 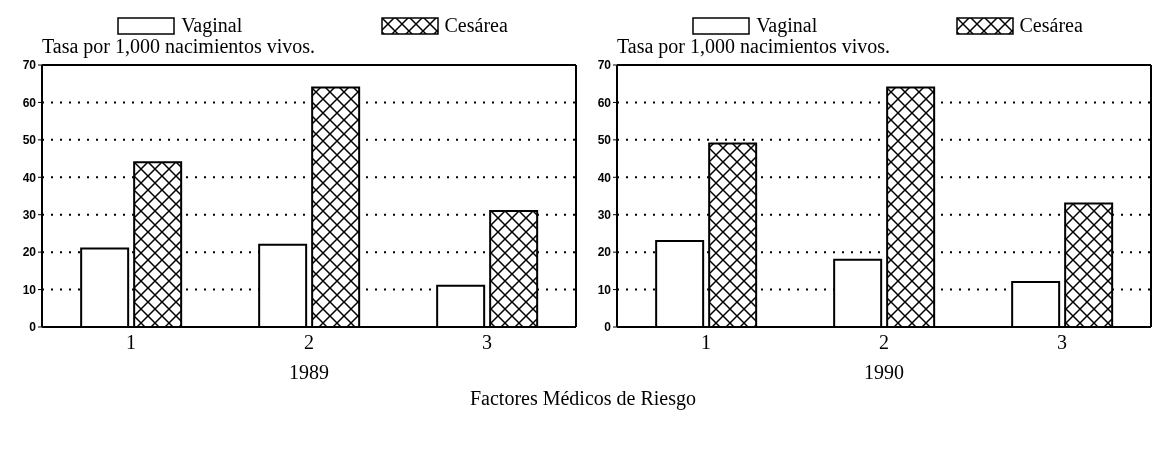 What do you see at coordinates (309, 372) in the screenshot?
I see `x-axis-title: 1989` at bounding box center [309, 372].